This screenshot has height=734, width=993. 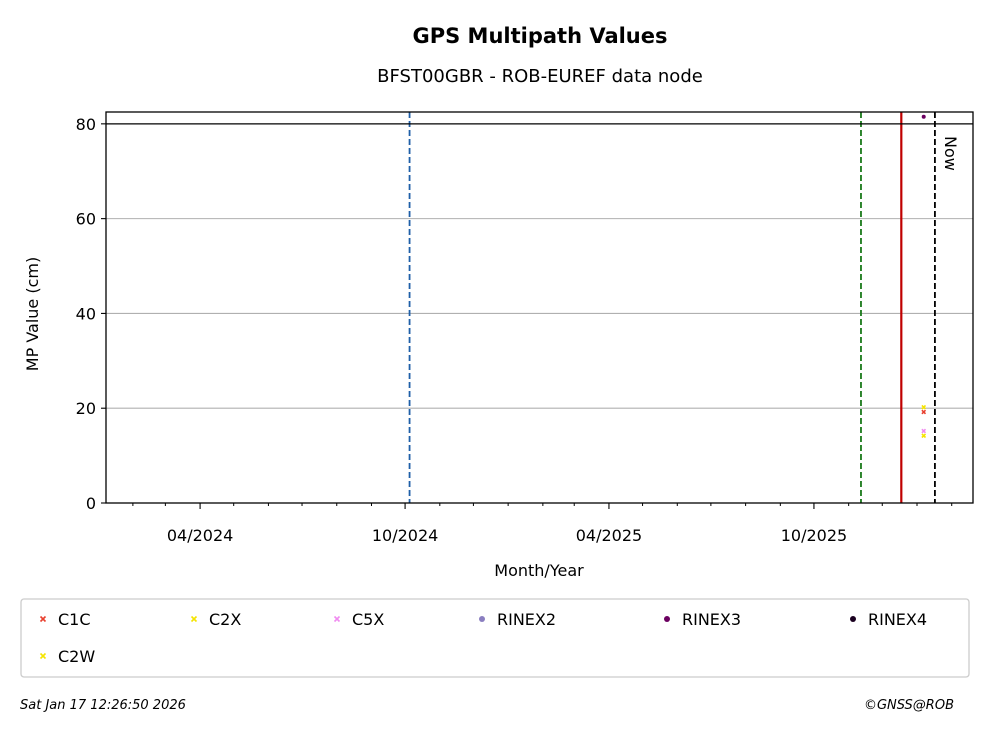 I want to click on data-points, so click(x=924, y=276).